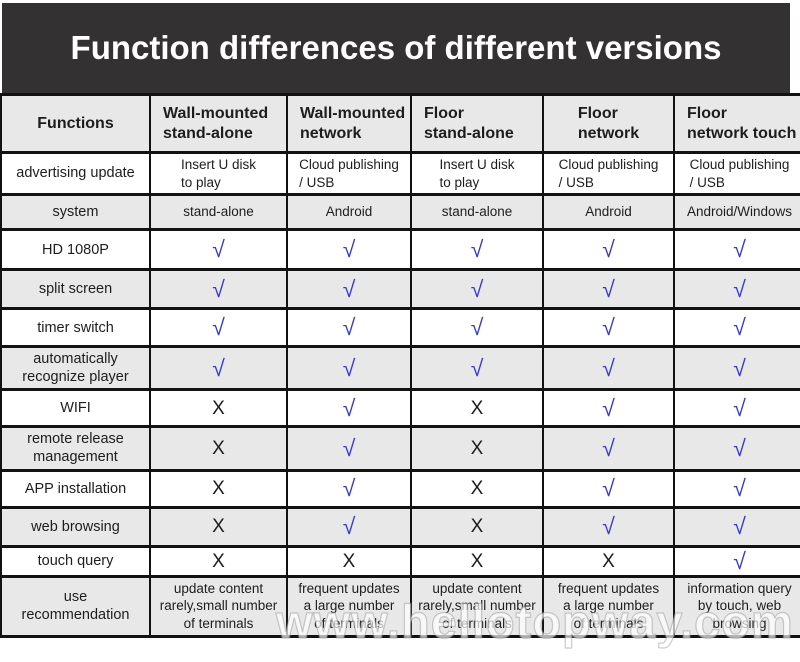 The width and height of the screenshot is (800, 662). What do you see at coordinates (75, 289) in the screenshot?
I see `row-label: split screen` at bounding box center [75, 289].